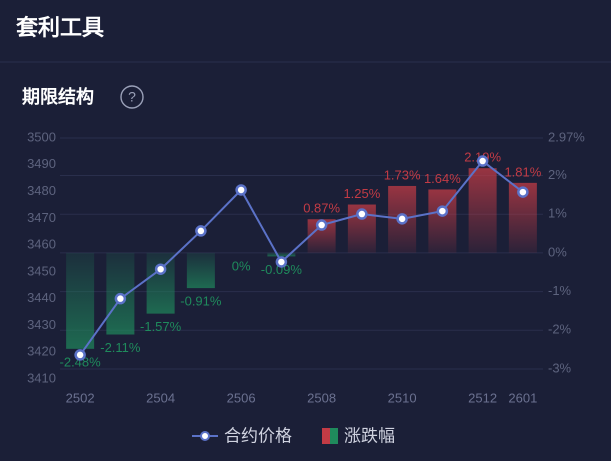 The image size is (611, 461). What do you see at coordinates (321, 397) in the screenshot?
I see `x-tick-label: 2508` at bounding box center [321, 397].